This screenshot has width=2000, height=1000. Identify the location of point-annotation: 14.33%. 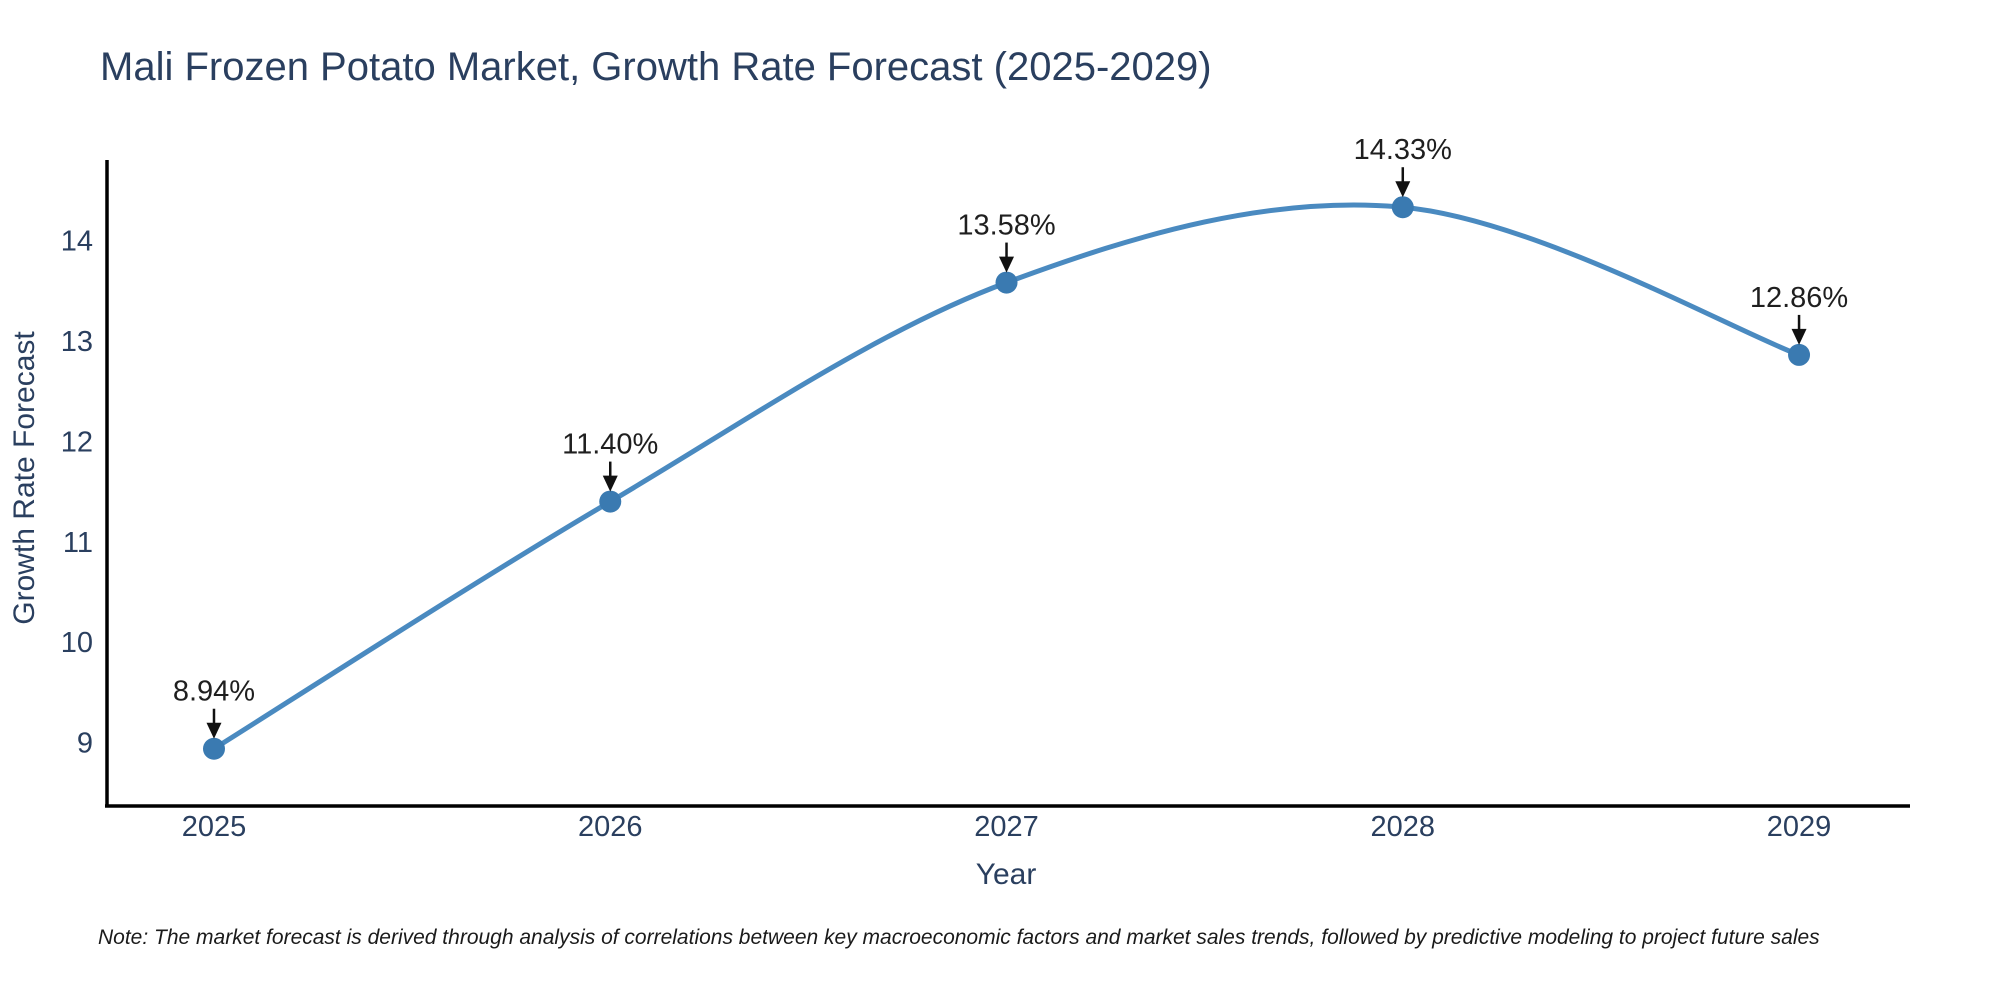
(1403, 166).